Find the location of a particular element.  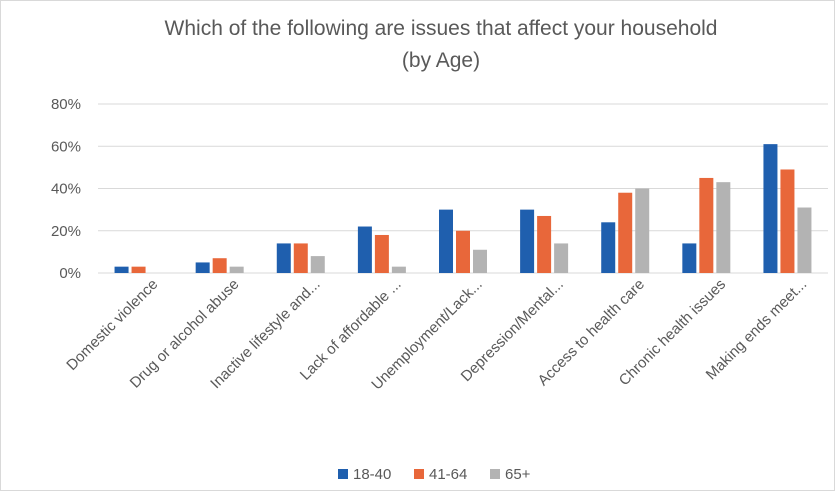

y-tick-label: 40% is located at coordinates (66, 189).